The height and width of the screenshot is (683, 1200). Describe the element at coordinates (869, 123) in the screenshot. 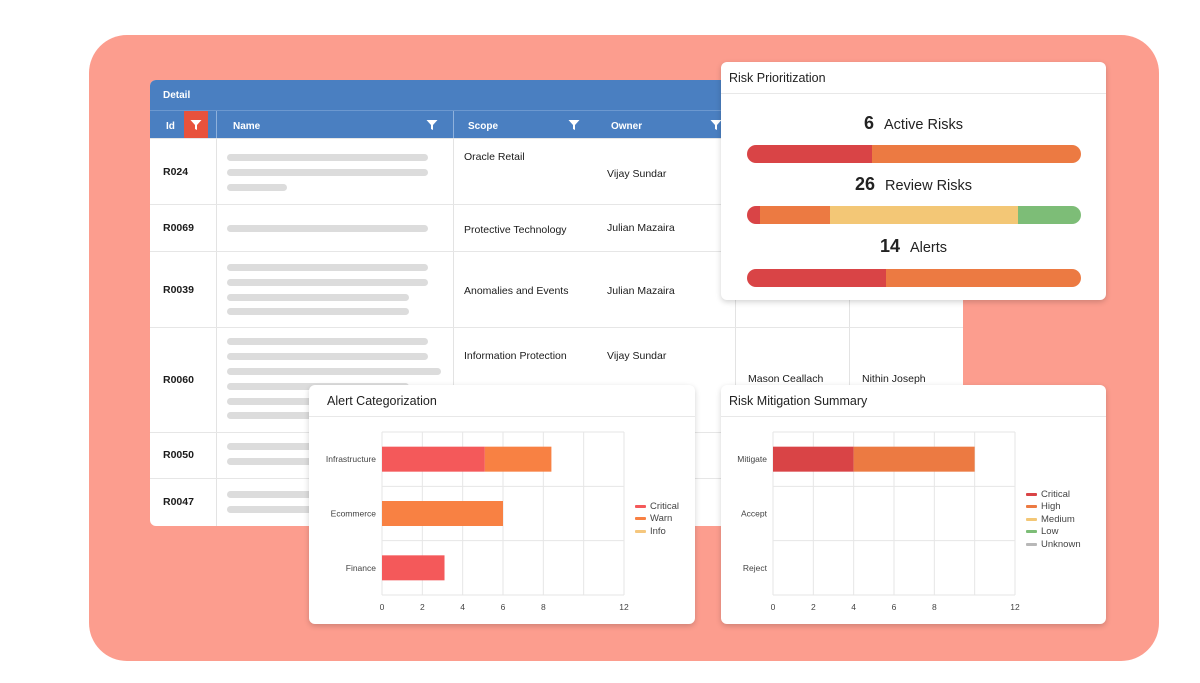

I see `active-risks-count: 6` at that location.